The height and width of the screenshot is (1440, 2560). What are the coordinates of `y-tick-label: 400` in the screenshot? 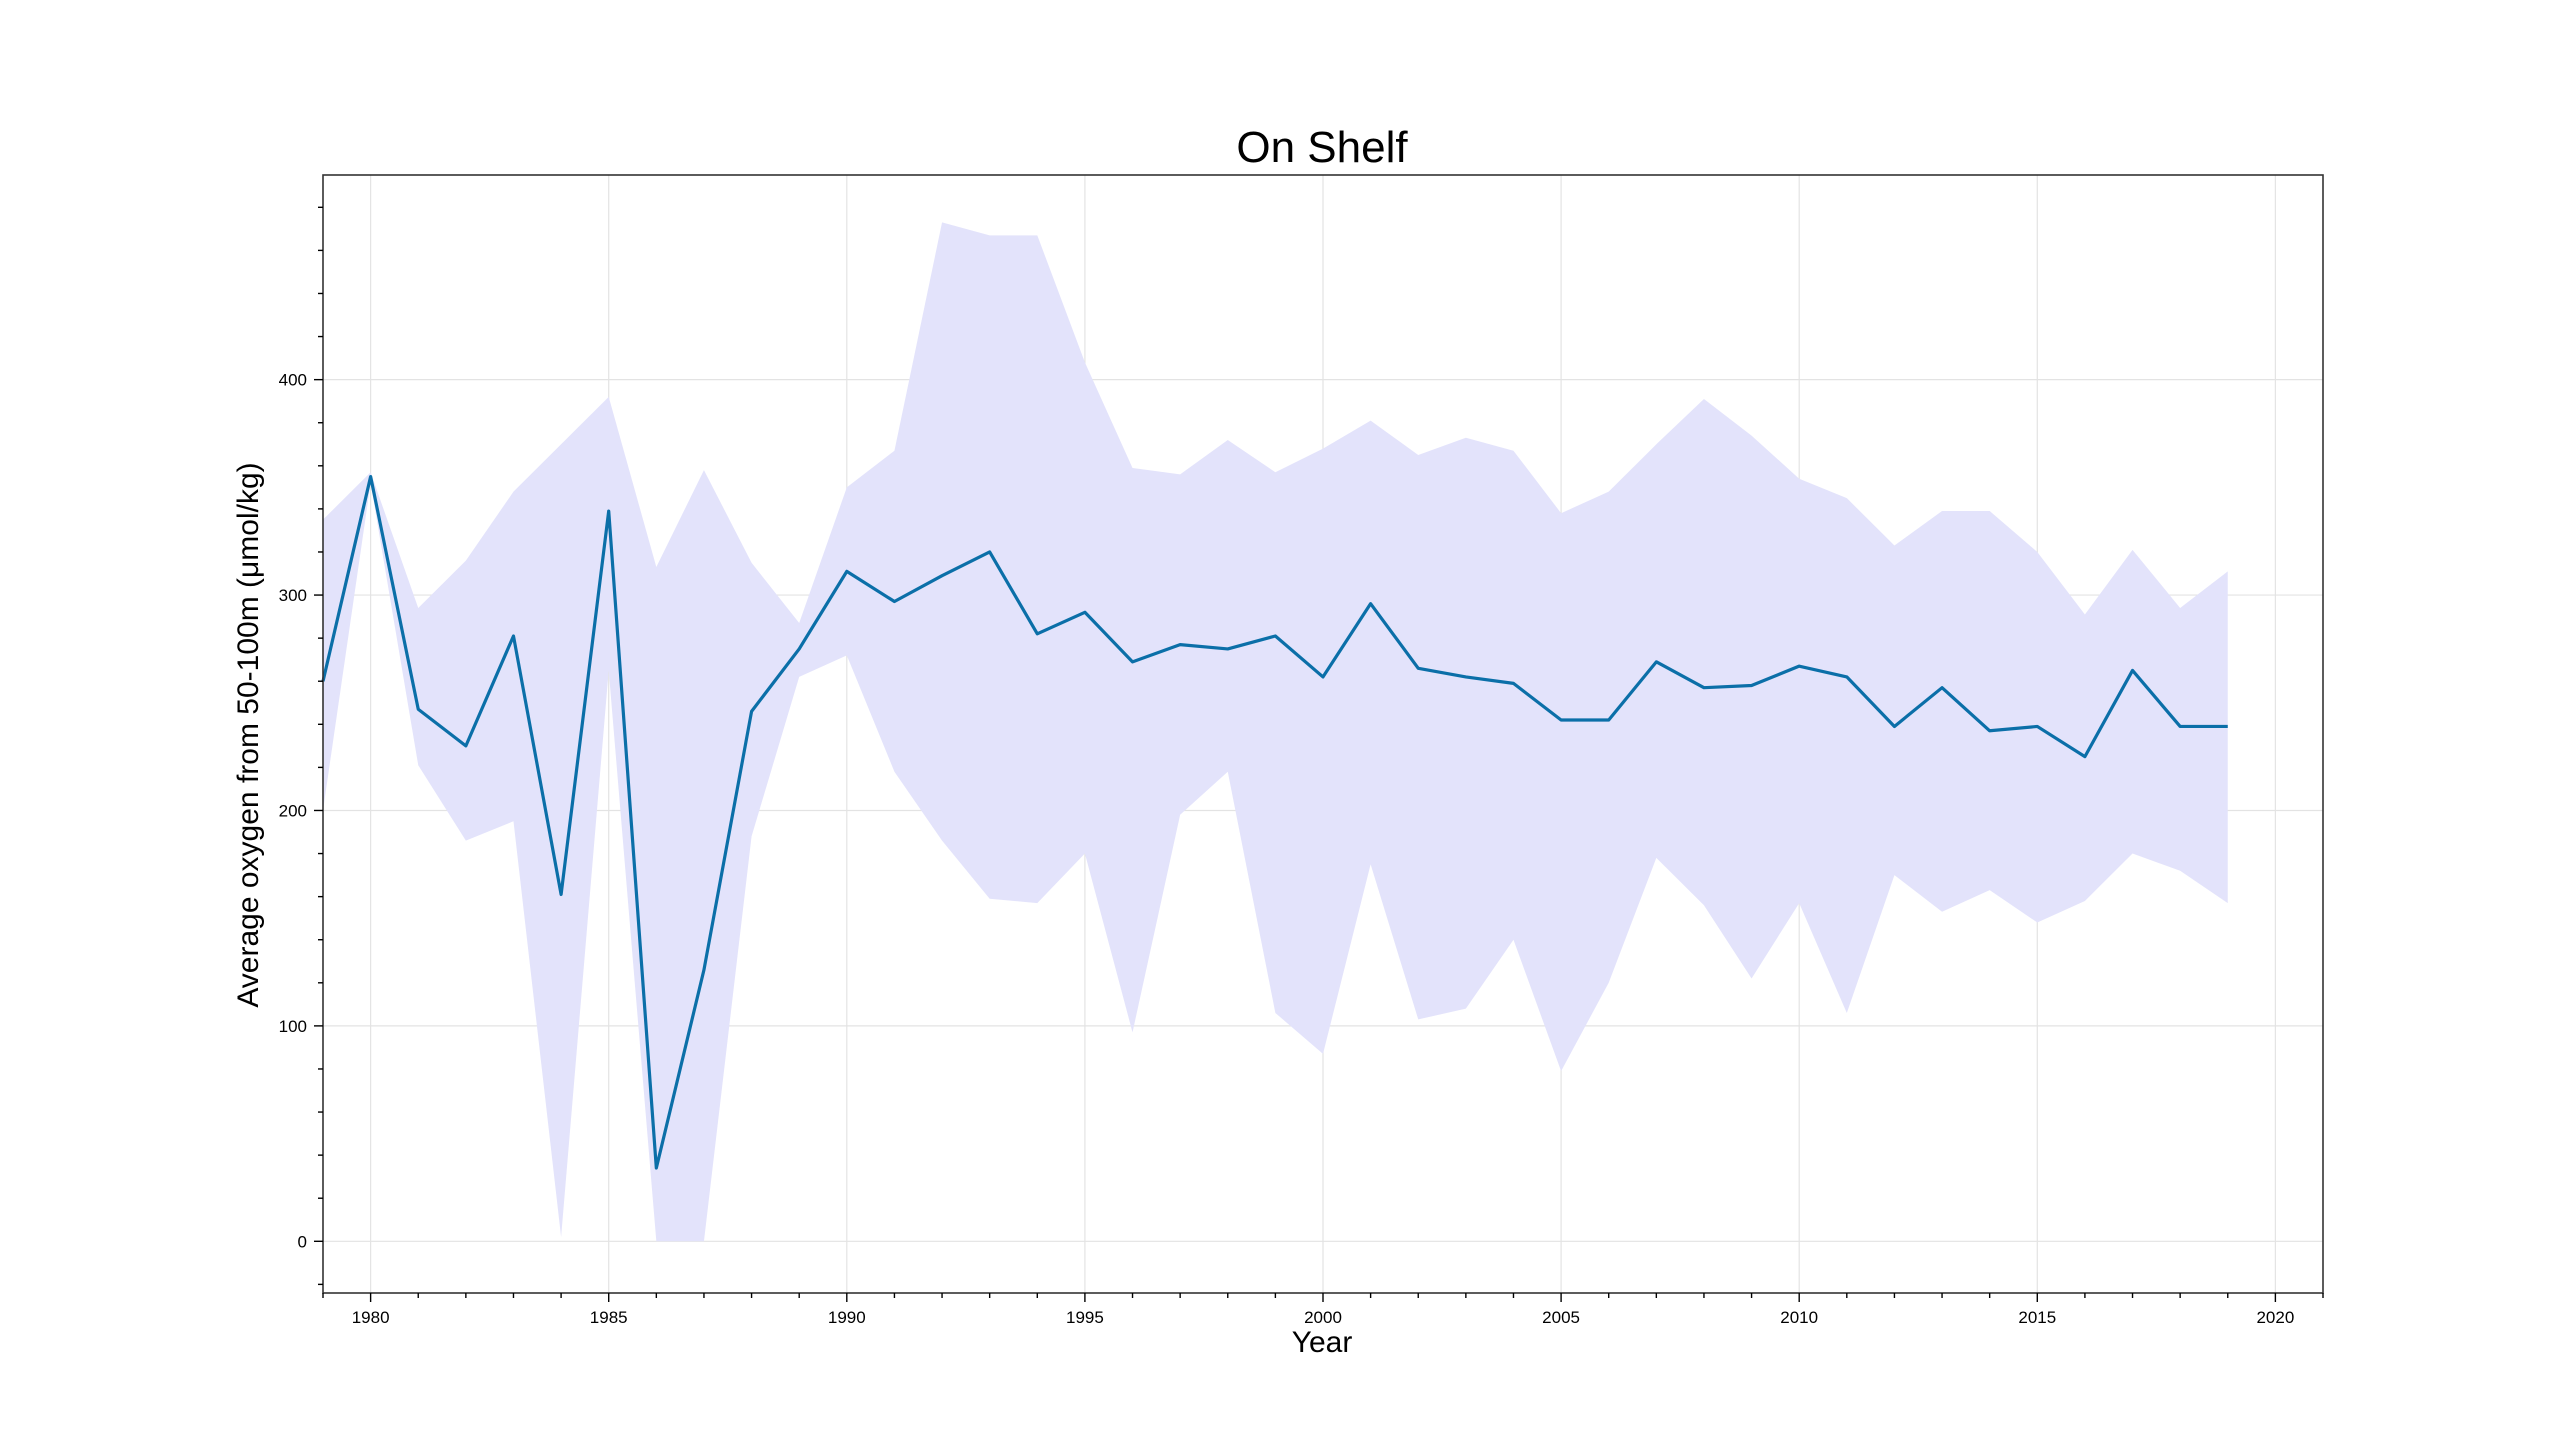 It's located at (293, 380).